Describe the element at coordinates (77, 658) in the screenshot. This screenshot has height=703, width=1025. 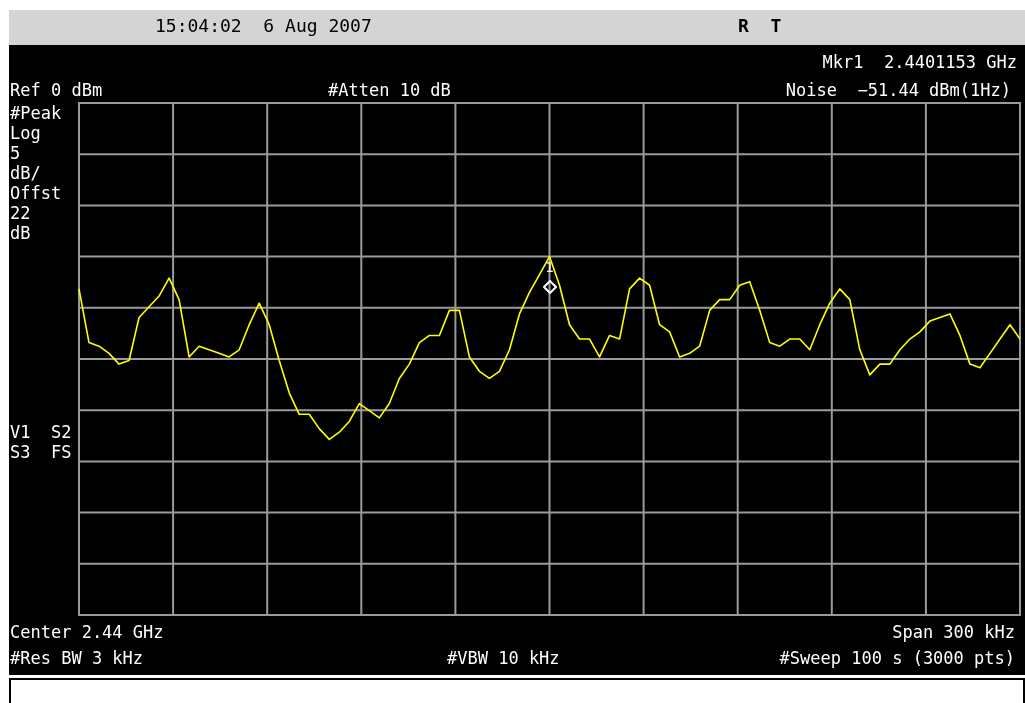
I see `text: #Res BW 3 kHz` at that location.